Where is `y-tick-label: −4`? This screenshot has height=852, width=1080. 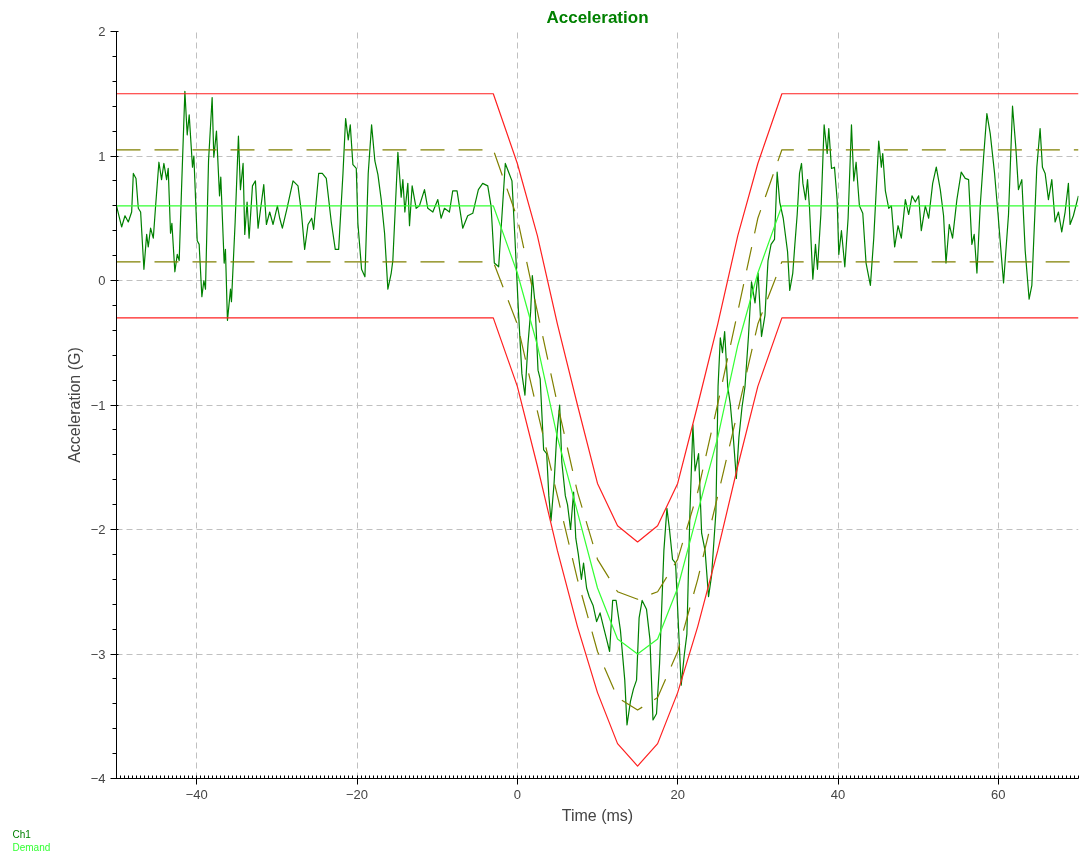 y-tick-label: −4 is located at coordinates (98, 778).